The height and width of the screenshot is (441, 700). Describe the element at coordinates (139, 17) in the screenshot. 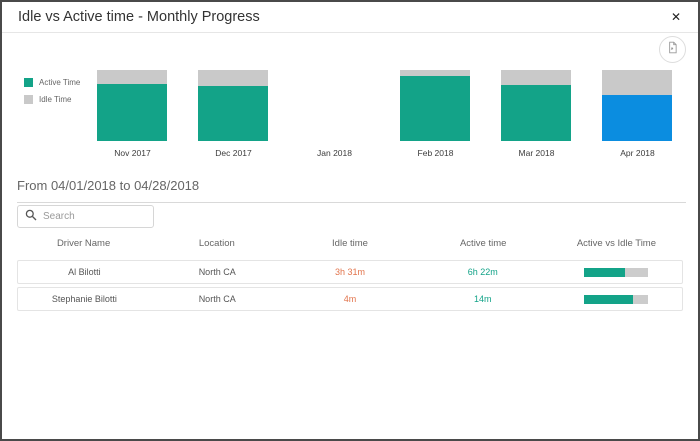

I see `dialog-title: Idle vs Active time - Monthly Progress` at that location.